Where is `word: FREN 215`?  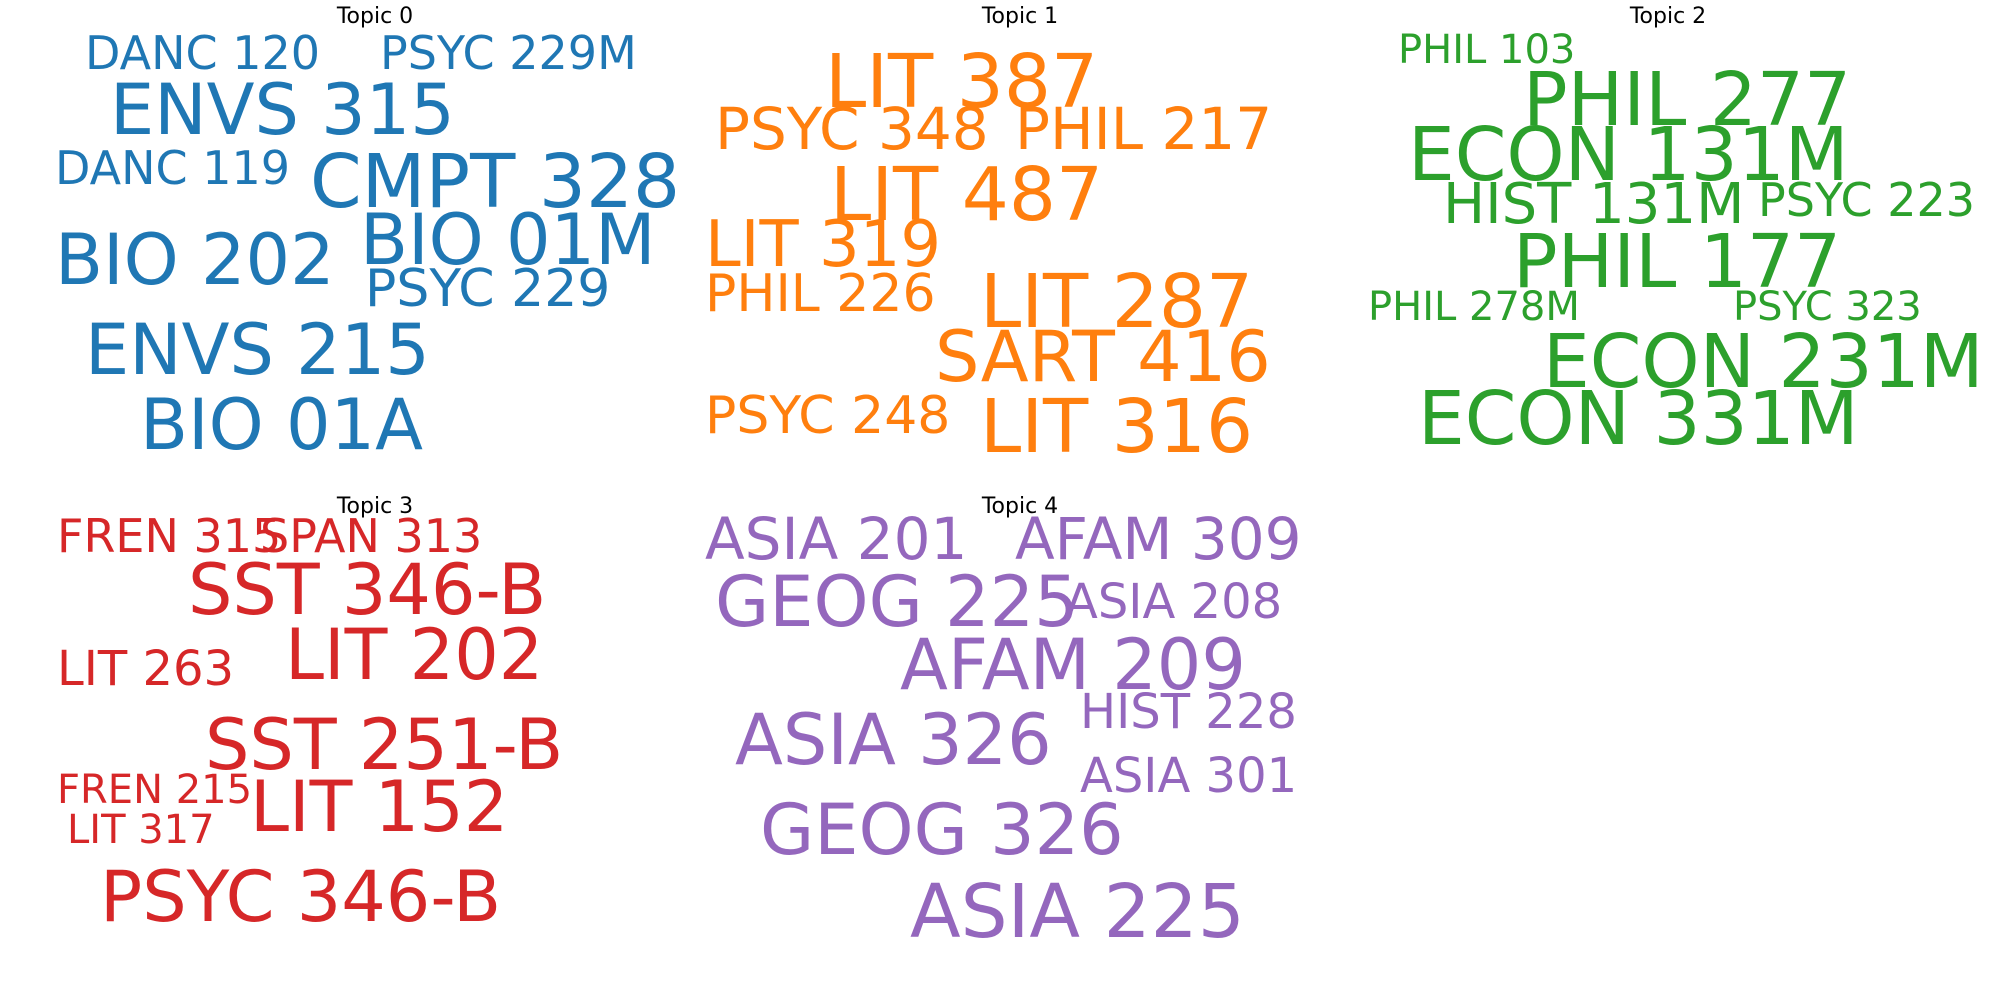
word: FREN 215 is located at coordinates (155, 790).